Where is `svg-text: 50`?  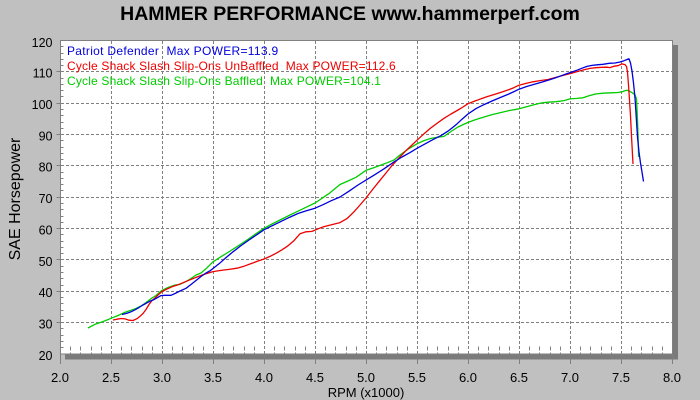 svg-text: 50 is located at coordinates (46, 262).